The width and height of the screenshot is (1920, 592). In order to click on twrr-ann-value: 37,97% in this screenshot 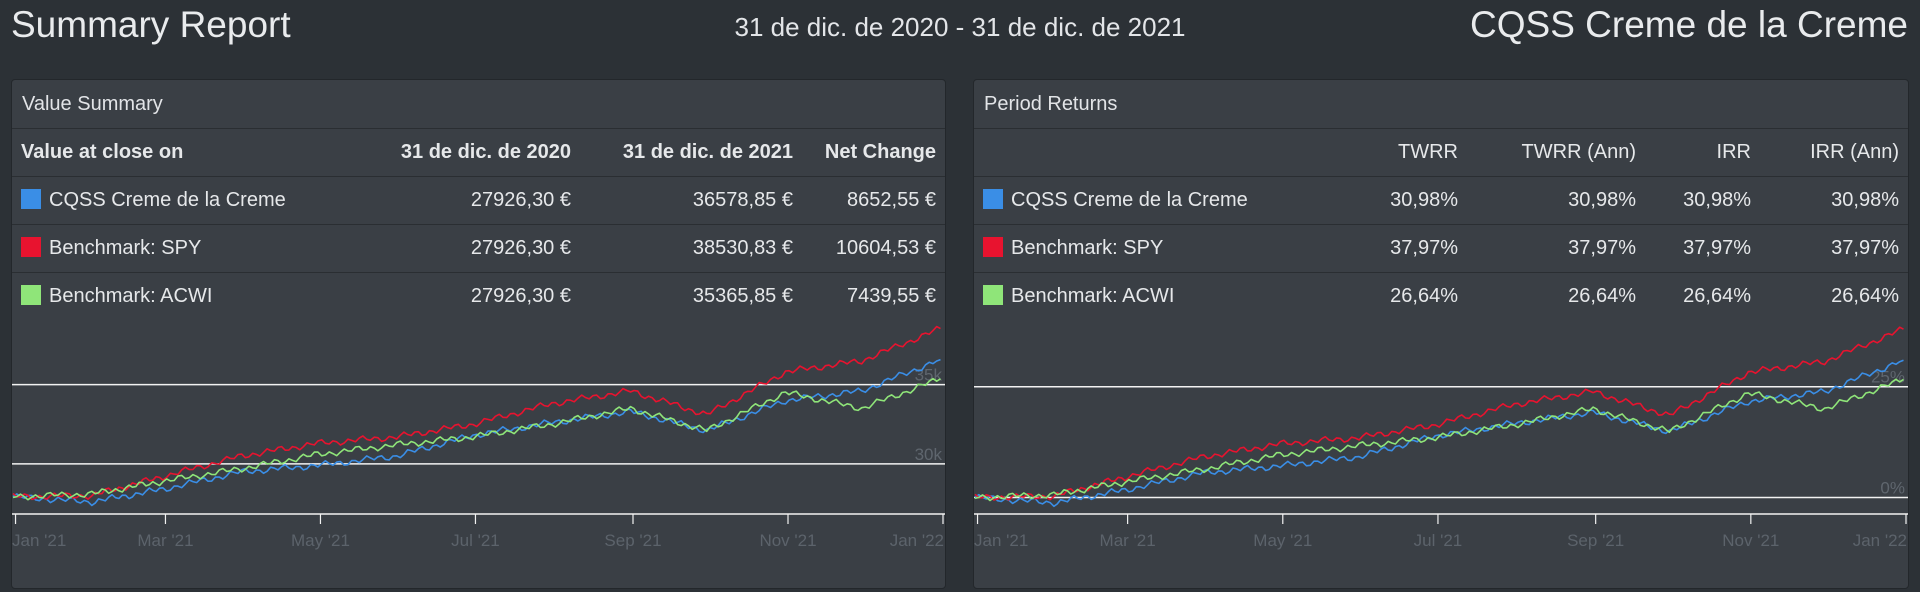, I will do `click(1556, 248)`.